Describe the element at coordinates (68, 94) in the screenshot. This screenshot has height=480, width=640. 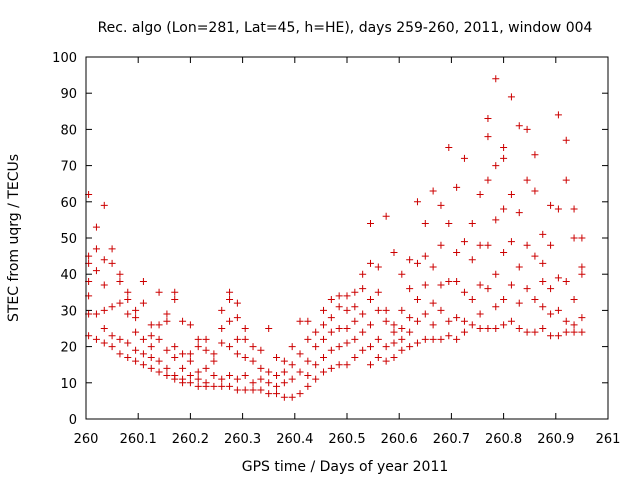
I see `y-tick-label: 90` at that location.